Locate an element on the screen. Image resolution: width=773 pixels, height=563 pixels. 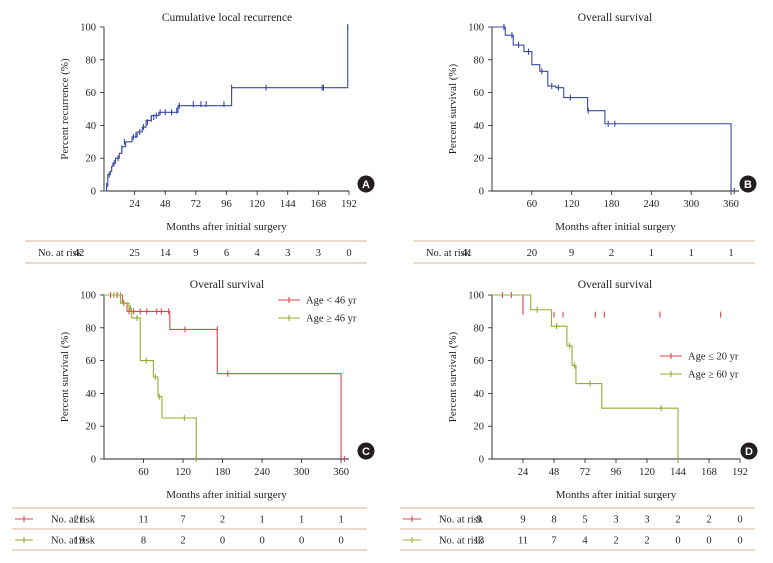
chart-title: Overall survival is located at coordinates (227, 285).